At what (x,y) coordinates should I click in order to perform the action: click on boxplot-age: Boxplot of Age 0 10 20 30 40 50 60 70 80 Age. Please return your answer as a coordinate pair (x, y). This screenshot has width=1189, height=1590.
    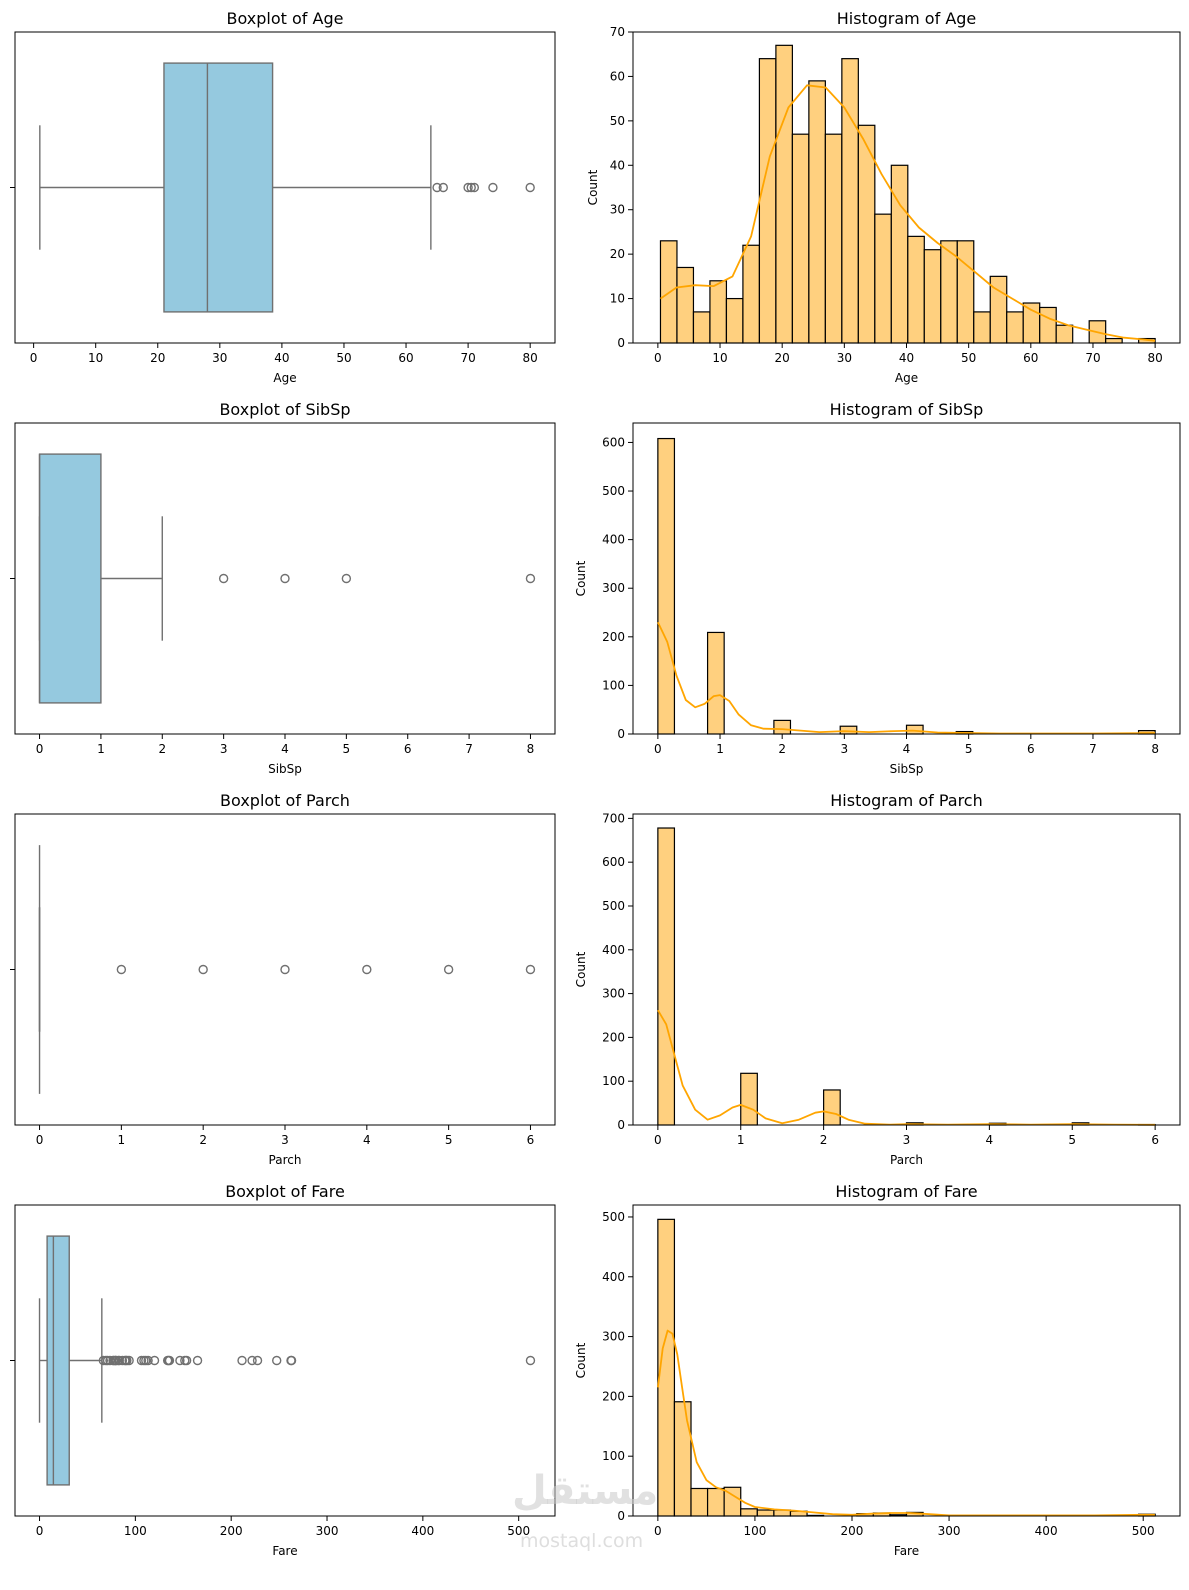
    Looking at the image, I should click on (283, 197).